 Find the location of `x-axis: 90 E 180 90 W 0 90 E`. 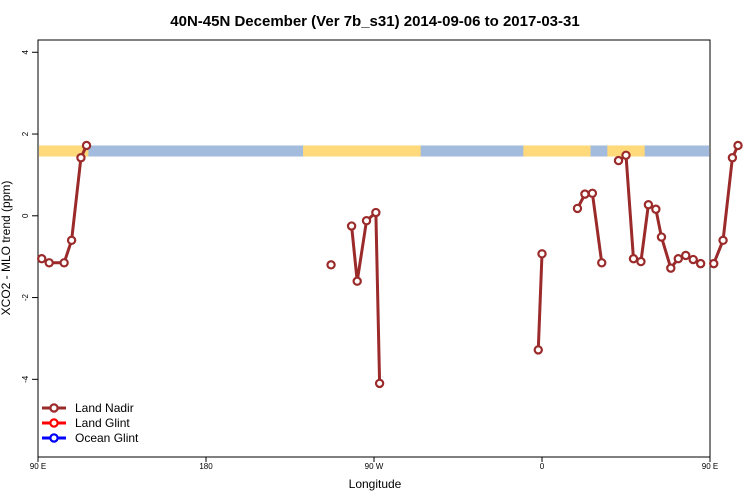

x-axis: 90 E 180 90 W 0 90 E is located at coordinates (374, 464).